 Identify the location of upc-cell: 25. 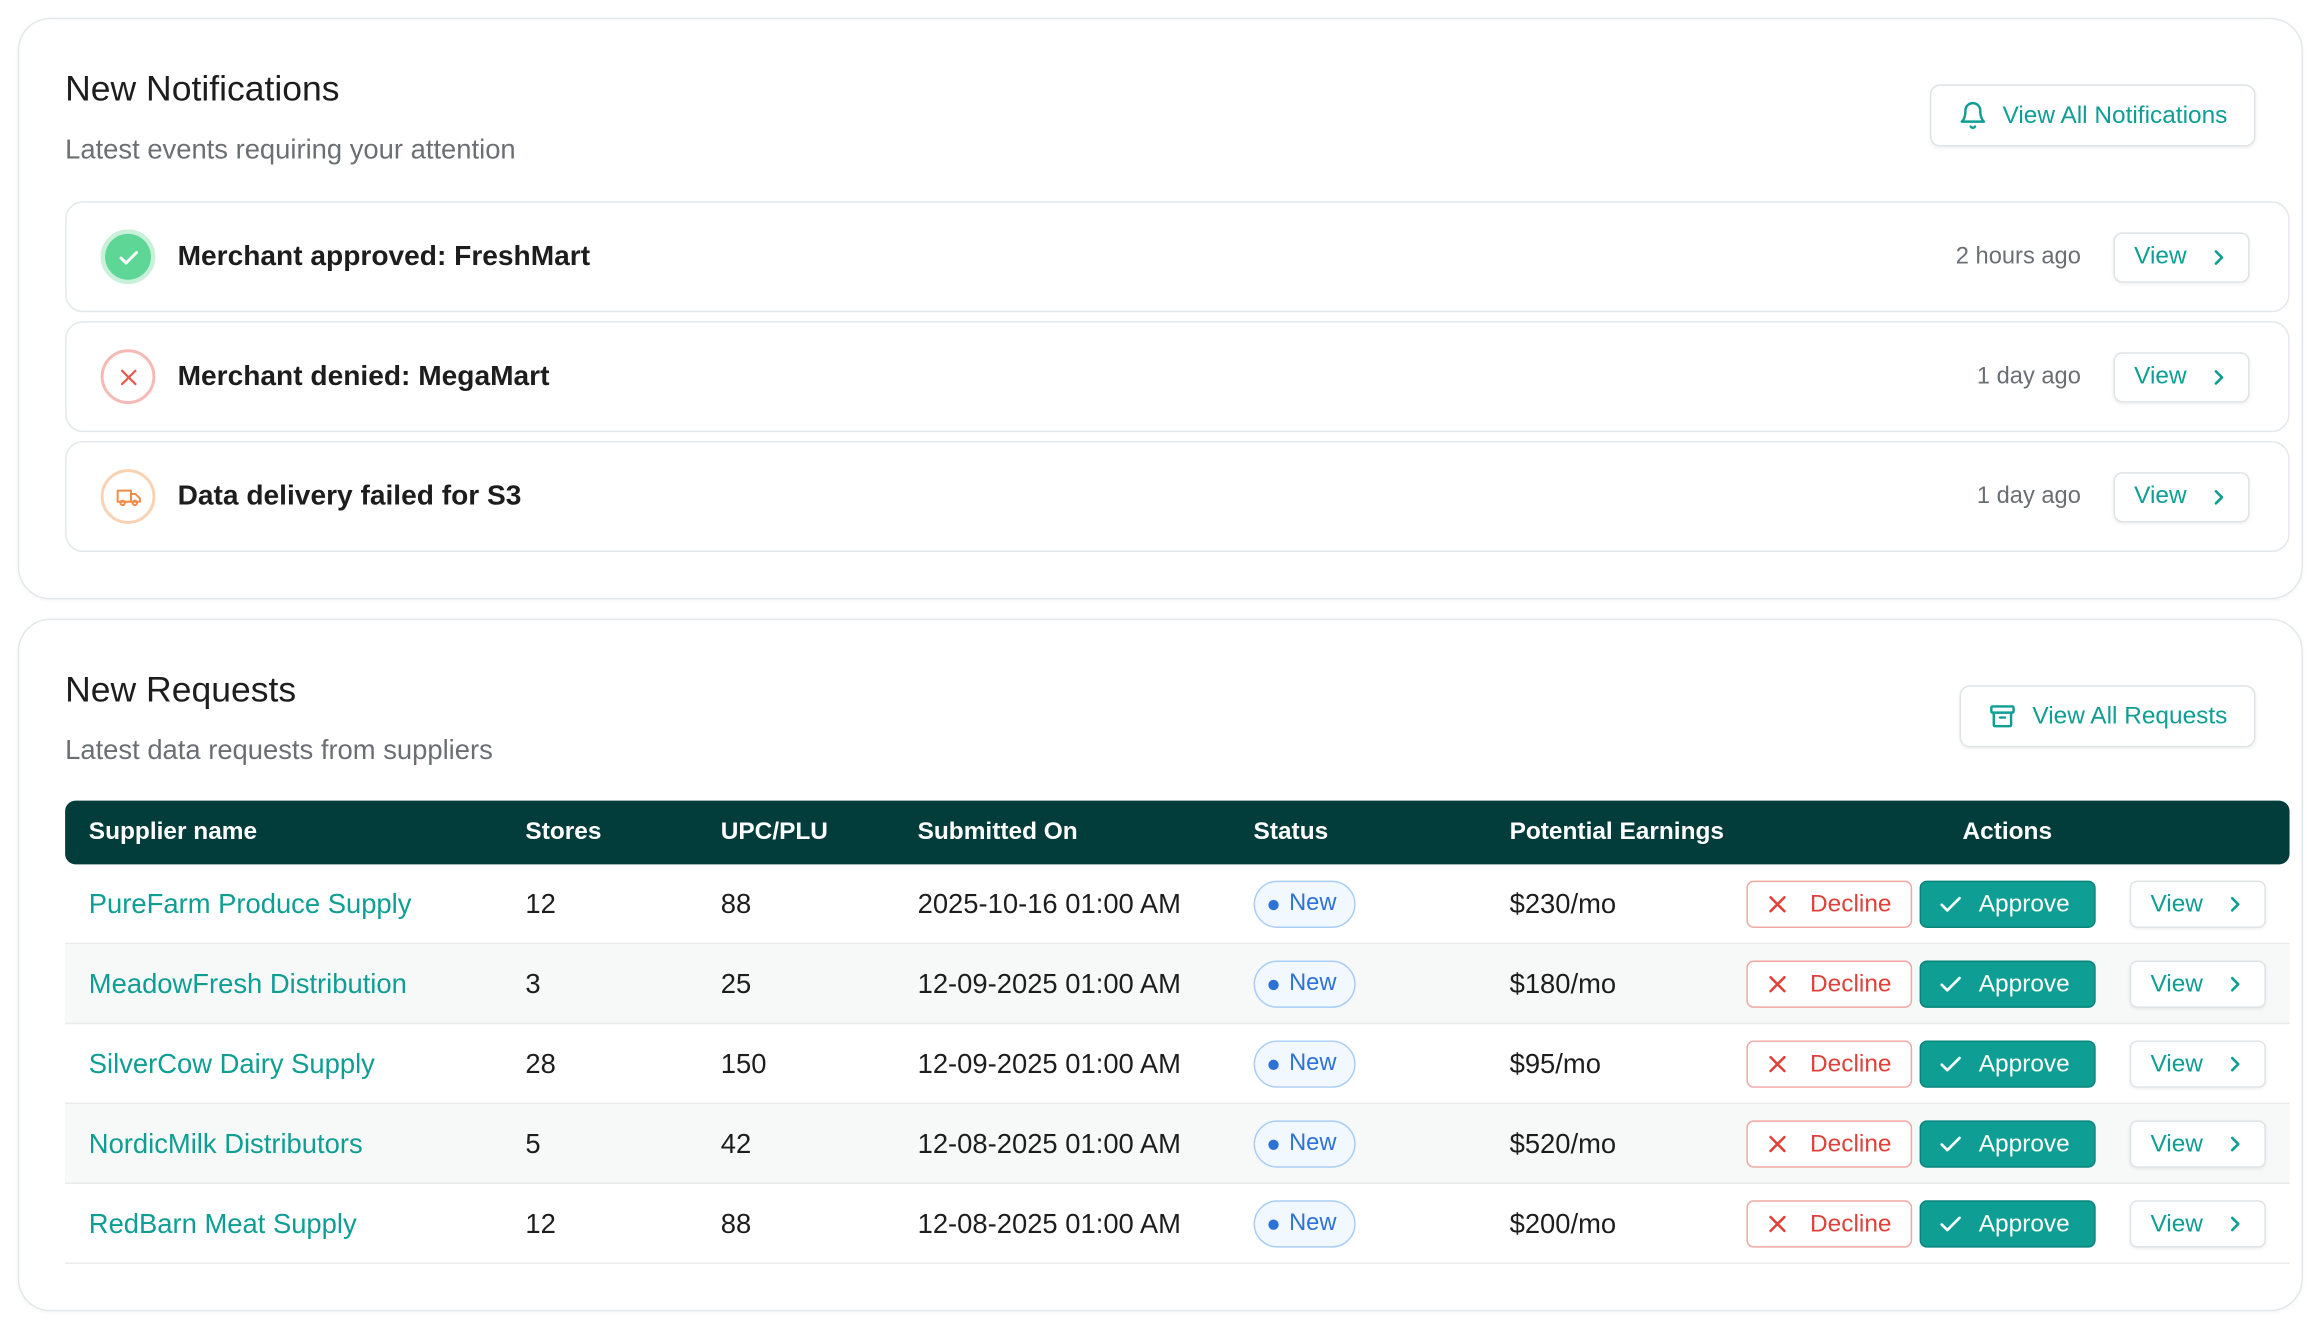
(736, 983).